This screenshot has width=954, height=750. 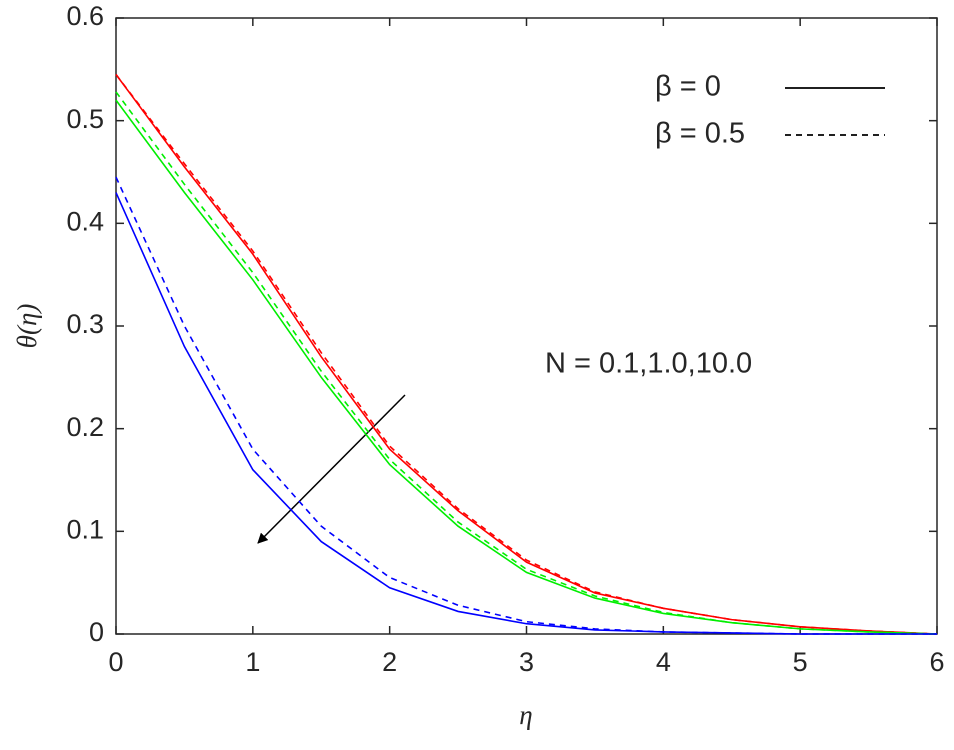 I want to click on y-tick-label: 0.2, so click(x=85, y=427).